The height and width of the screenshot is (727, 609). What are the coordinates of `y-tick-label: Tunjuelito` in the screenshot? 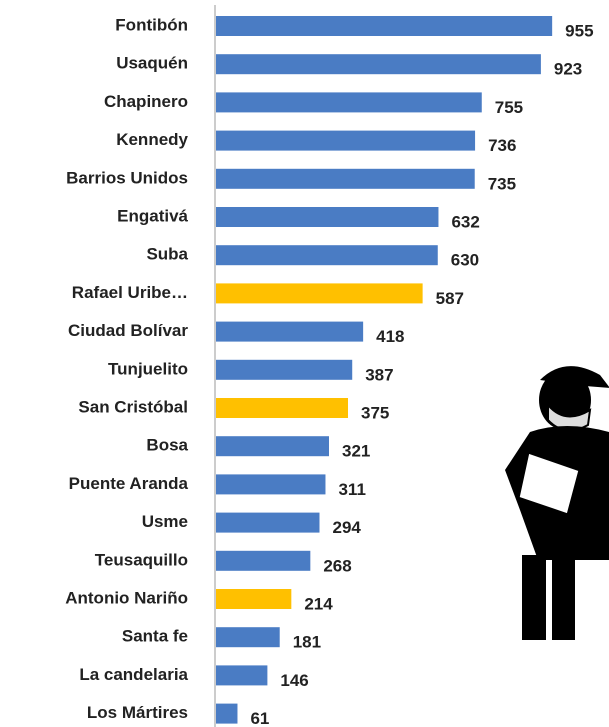 It's located at (148, 368).